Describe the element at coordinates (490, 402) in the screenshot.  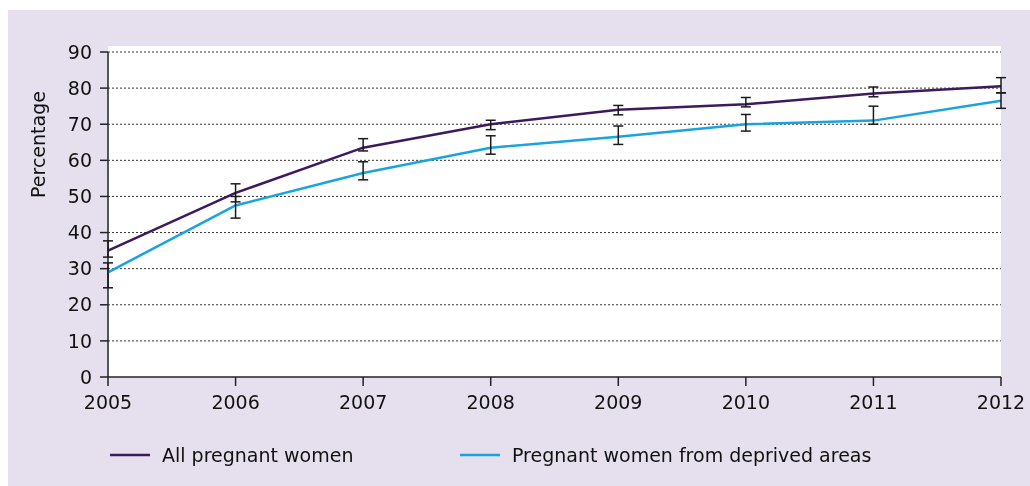
I see `x-tick-label: 2008` at that location.